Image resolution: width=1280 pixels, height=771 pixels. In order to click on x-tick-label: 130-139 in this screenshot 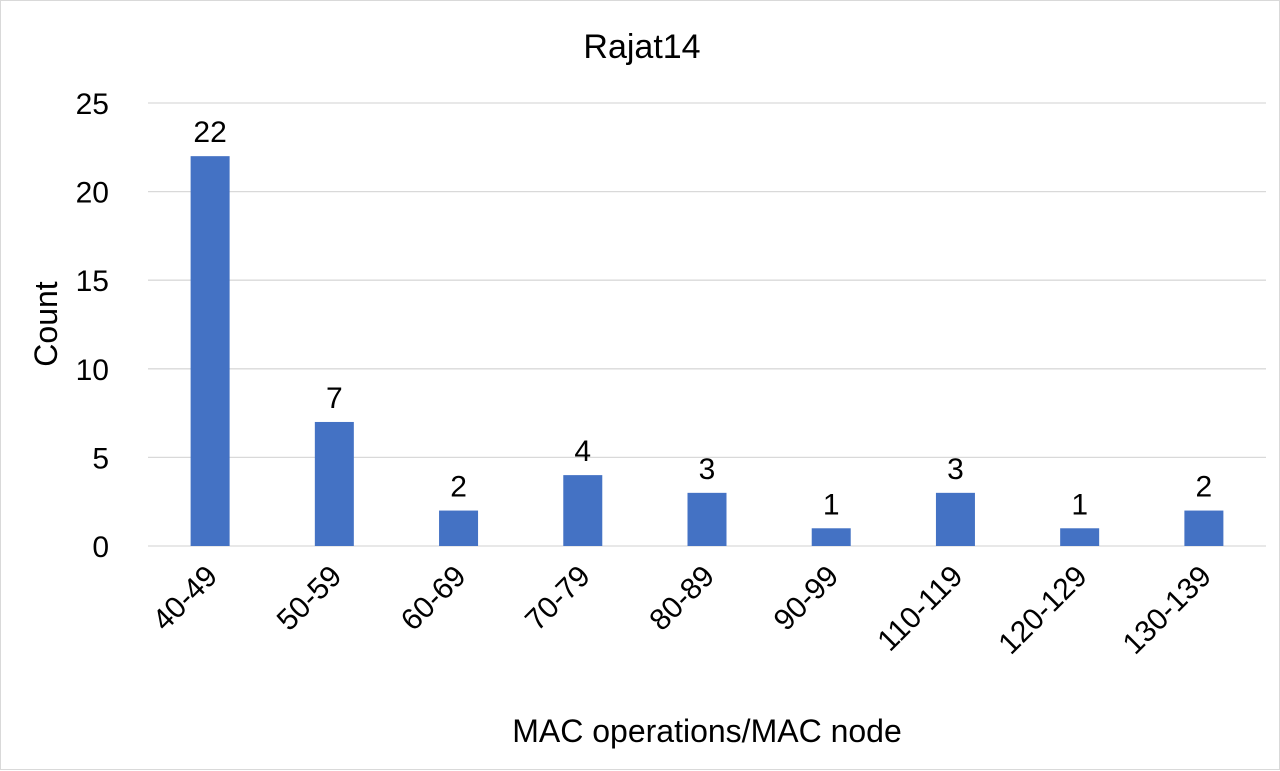, I will do `click(1167, 610)`.